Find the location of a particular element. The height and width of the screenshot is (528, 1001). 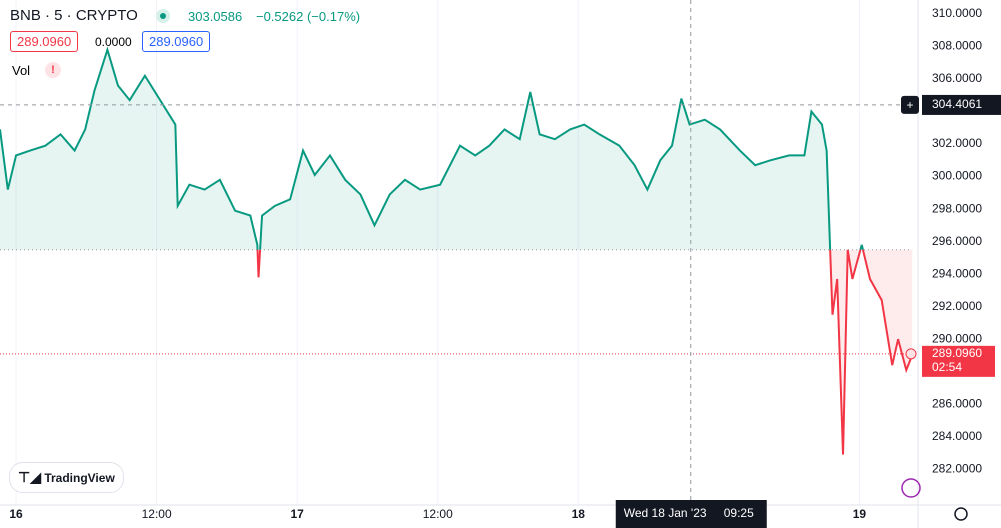

crosshair-price: 304.4061 is located at coordinates (957, 104).